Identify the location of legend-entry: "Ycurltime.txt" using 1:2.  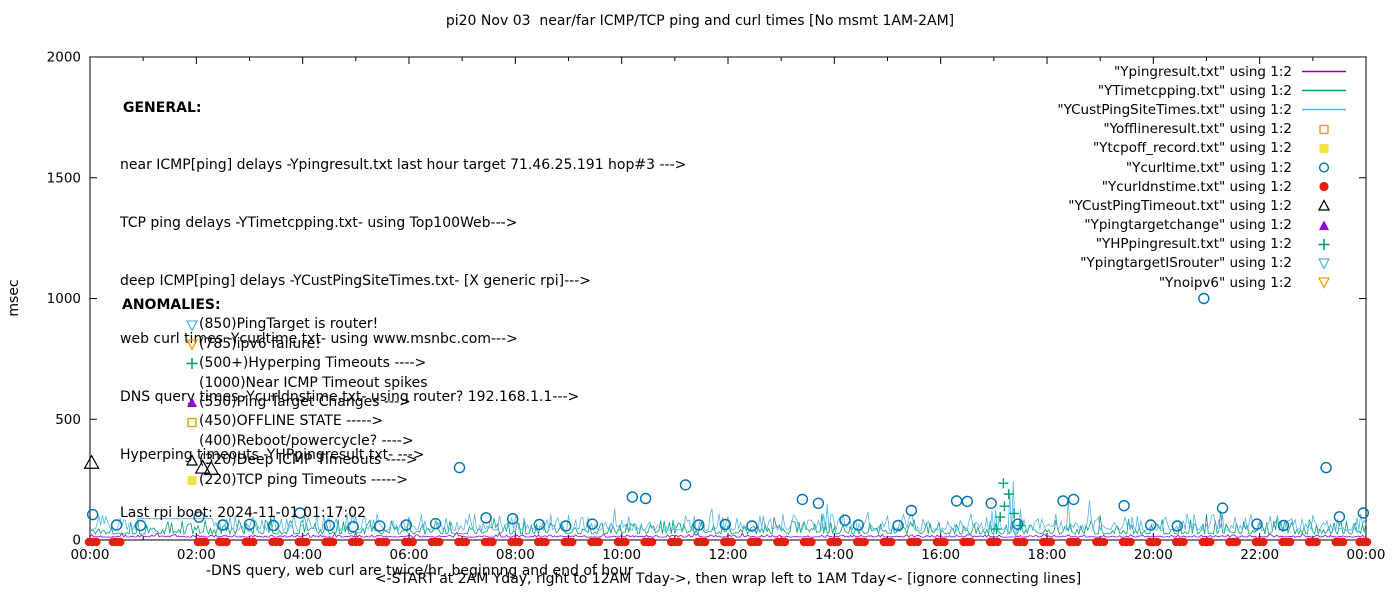
(1204, 167).